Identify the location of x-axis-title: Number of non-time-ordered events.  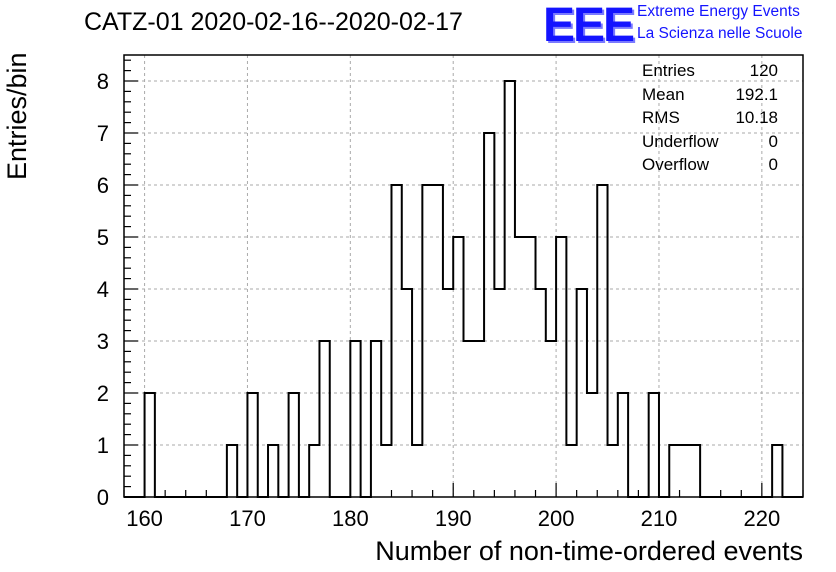
(589, 551).